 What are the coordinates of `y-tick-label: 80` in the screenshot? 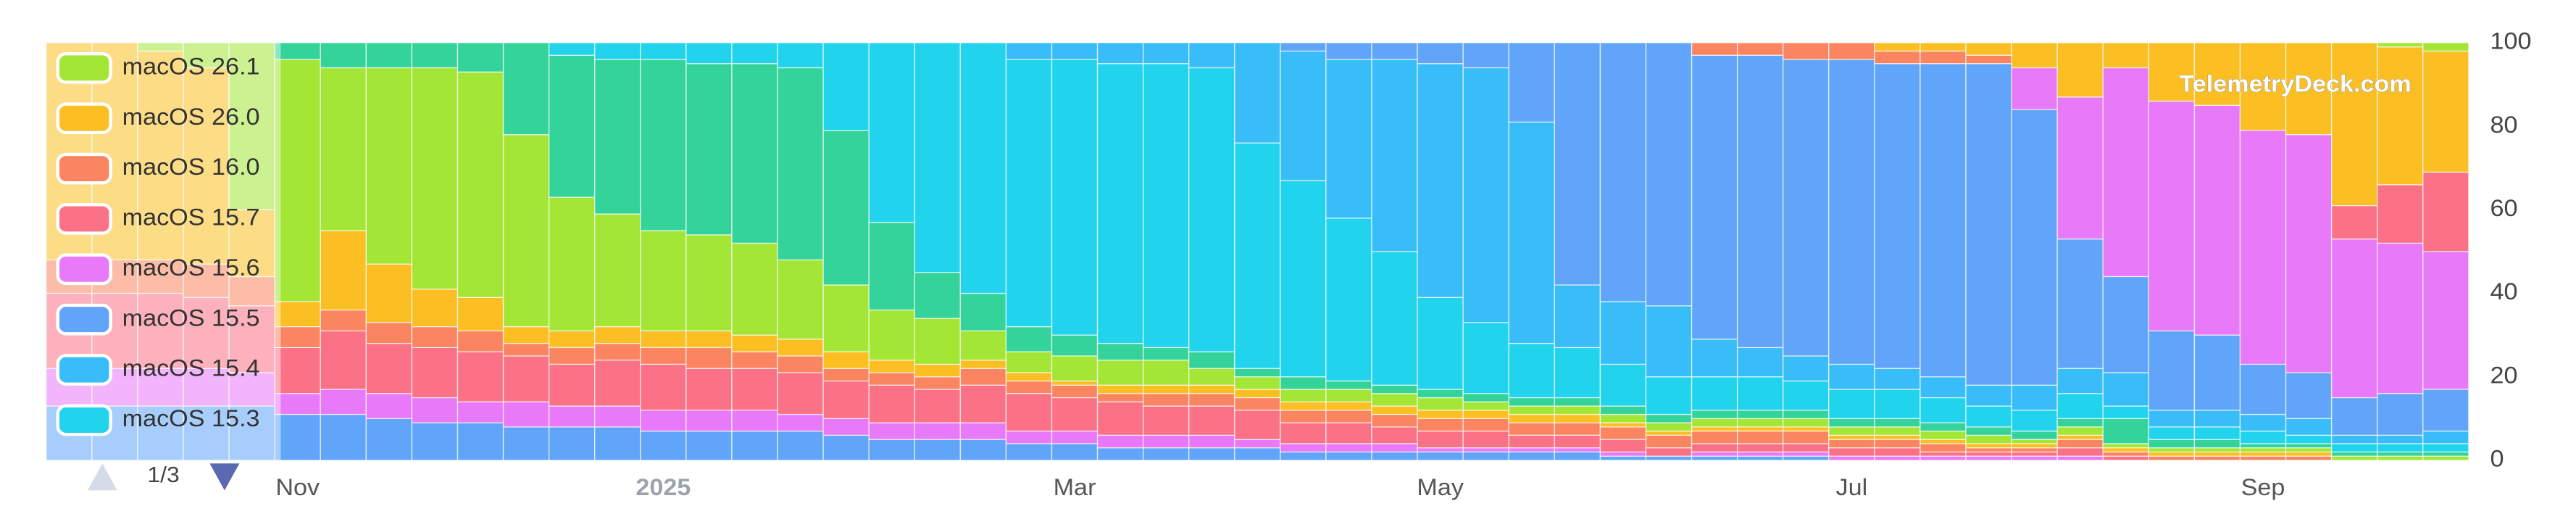 It's located at (2504, 125).